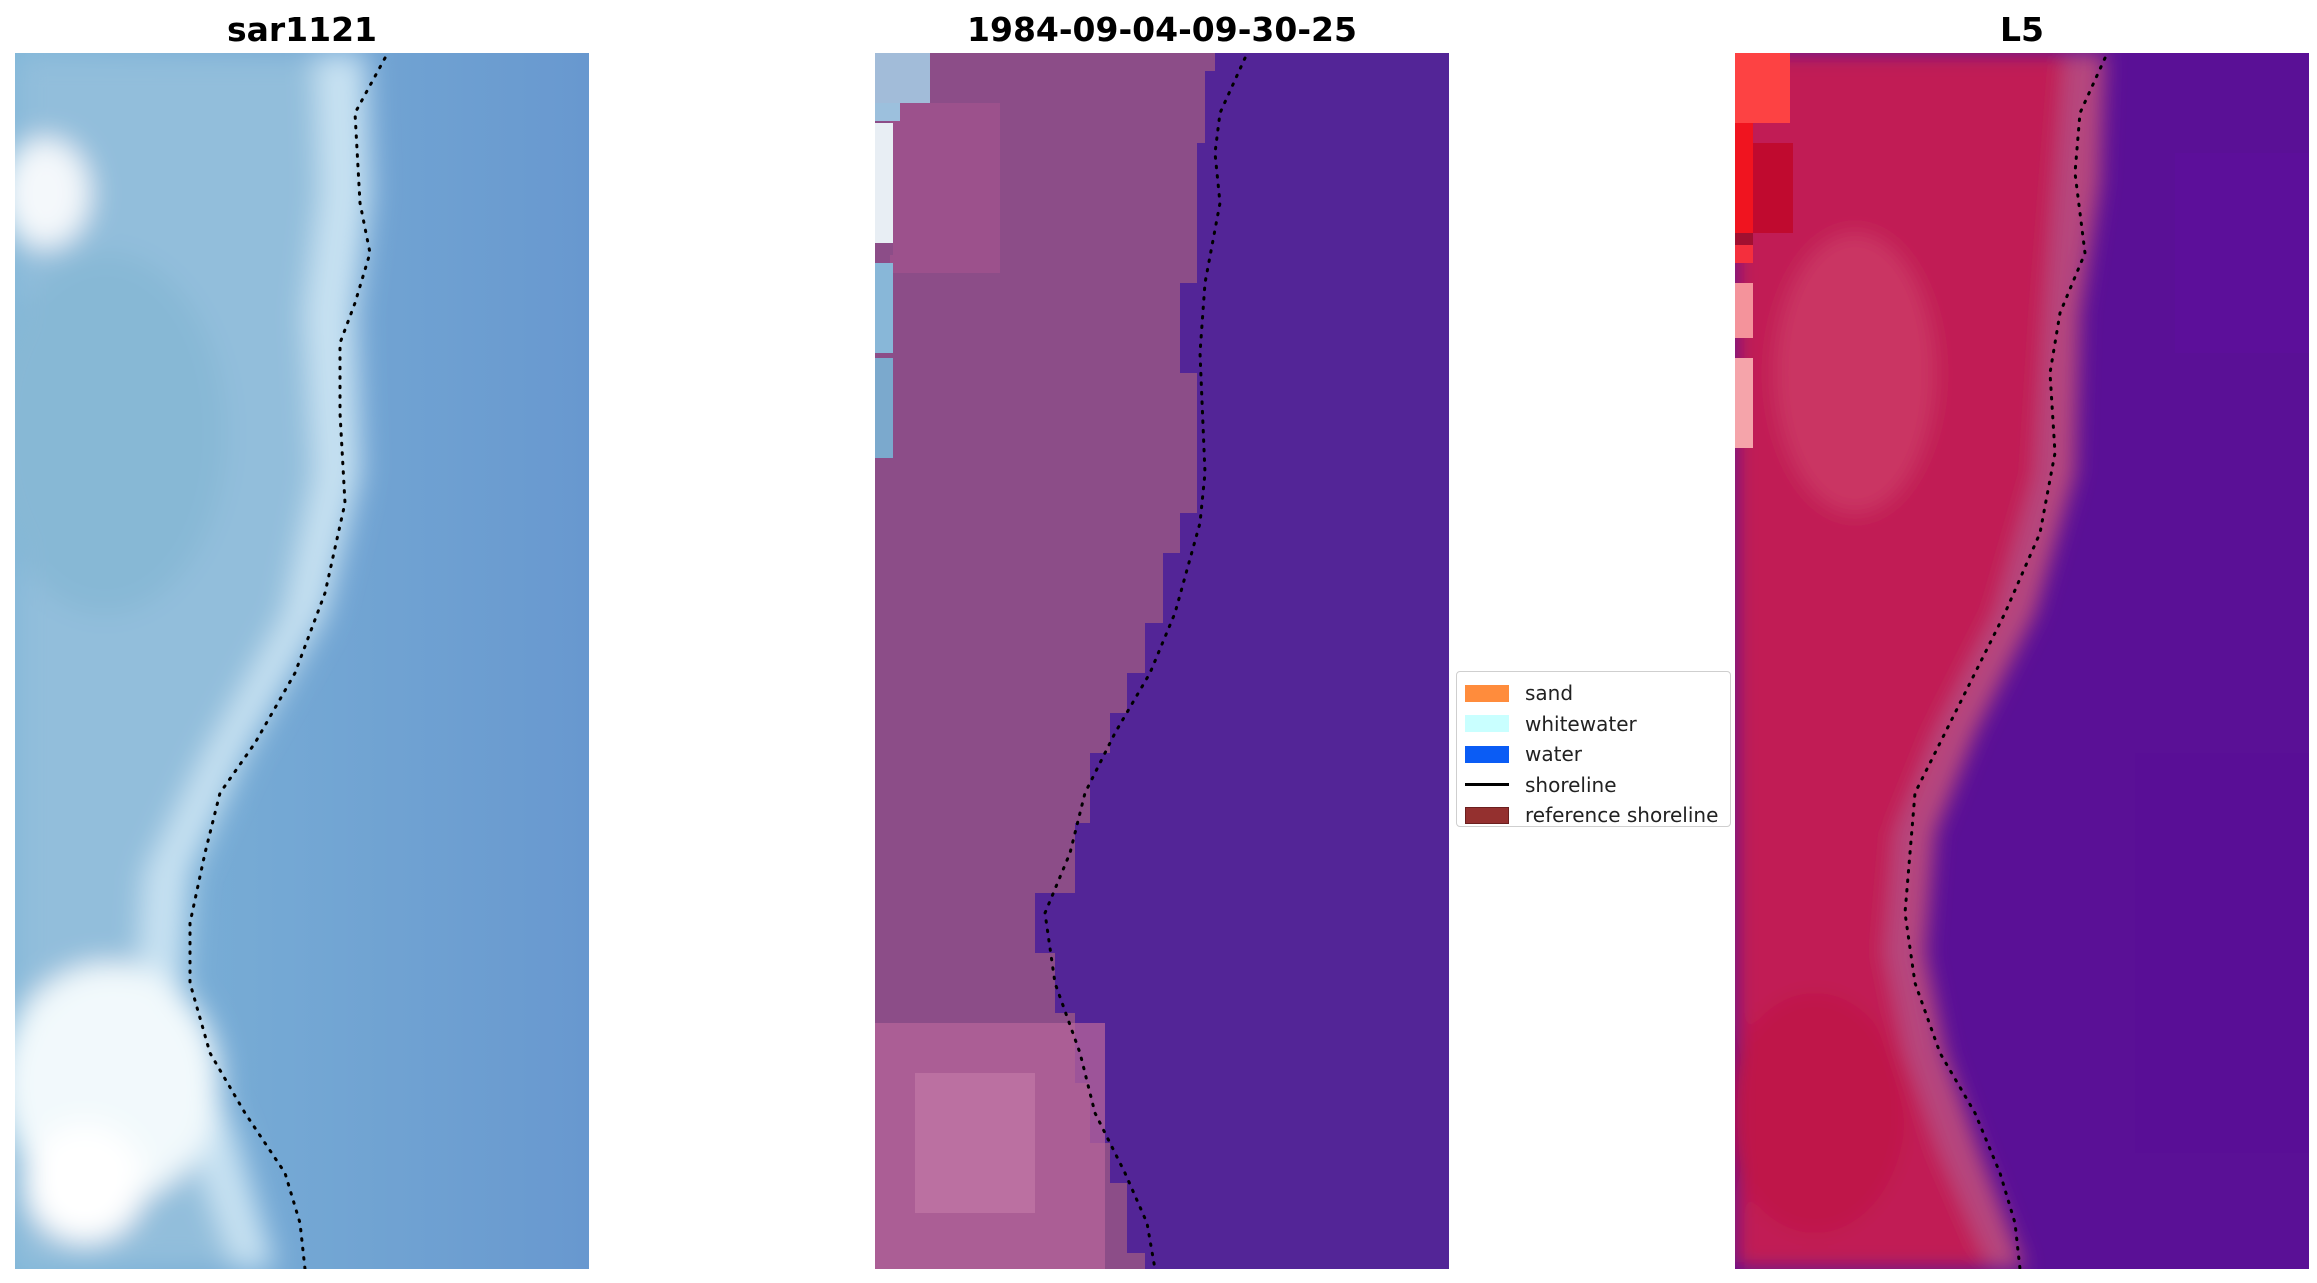  Describe the element at coordinates (1487, 693) in the screenshot. I see `legend-swatch-sand` at that location.